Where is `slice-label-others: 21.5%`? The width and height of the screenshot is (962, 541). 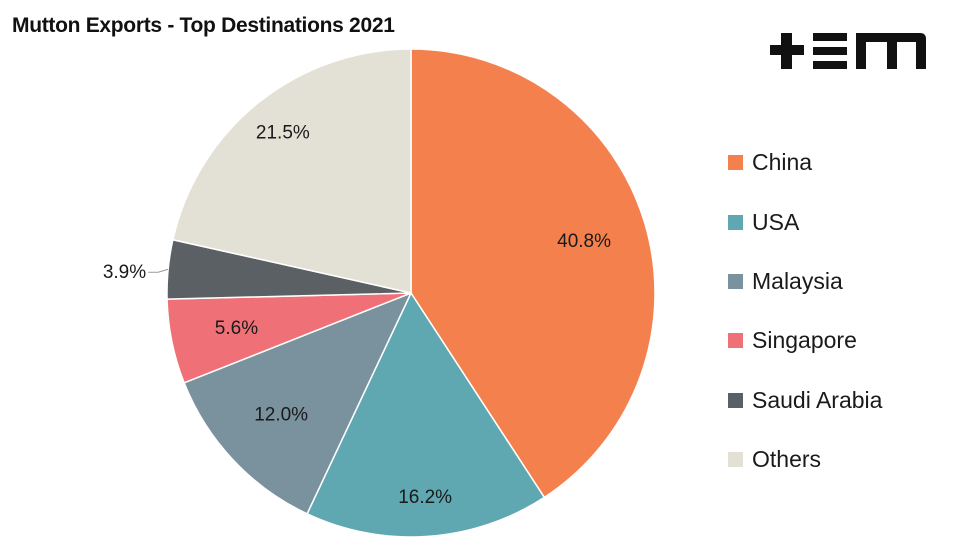
slice-label-others: 21.5% is located at coordinates (283, 133).